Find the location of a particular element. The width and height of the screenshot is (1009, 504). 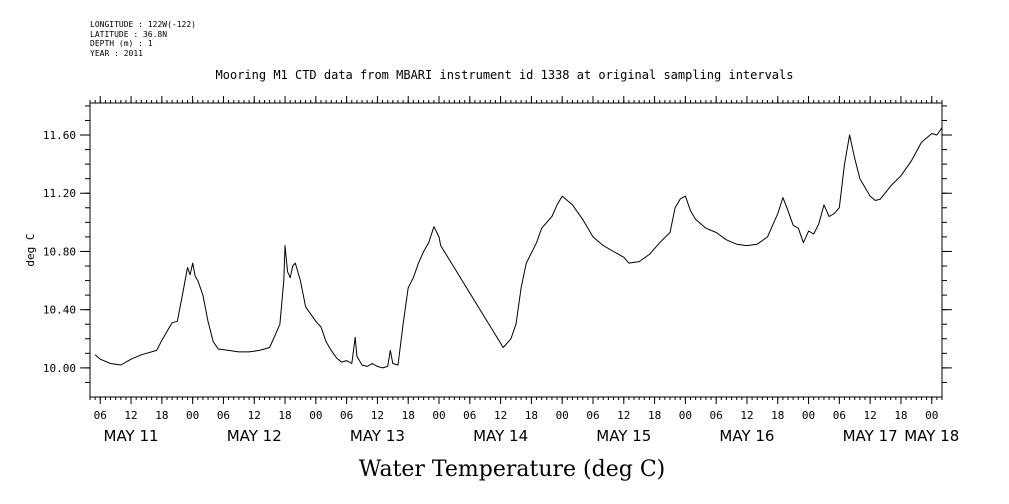

x-day-label: MAY 12 is located at coordinates (254, 436).